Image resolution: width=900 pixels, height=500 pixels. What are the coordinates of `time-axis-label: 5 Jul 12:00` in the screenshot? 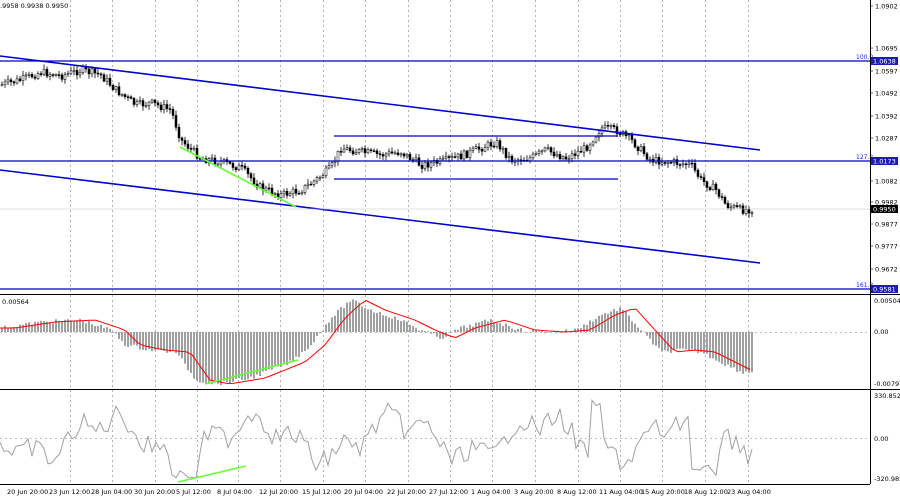 It's located at (193, 492).